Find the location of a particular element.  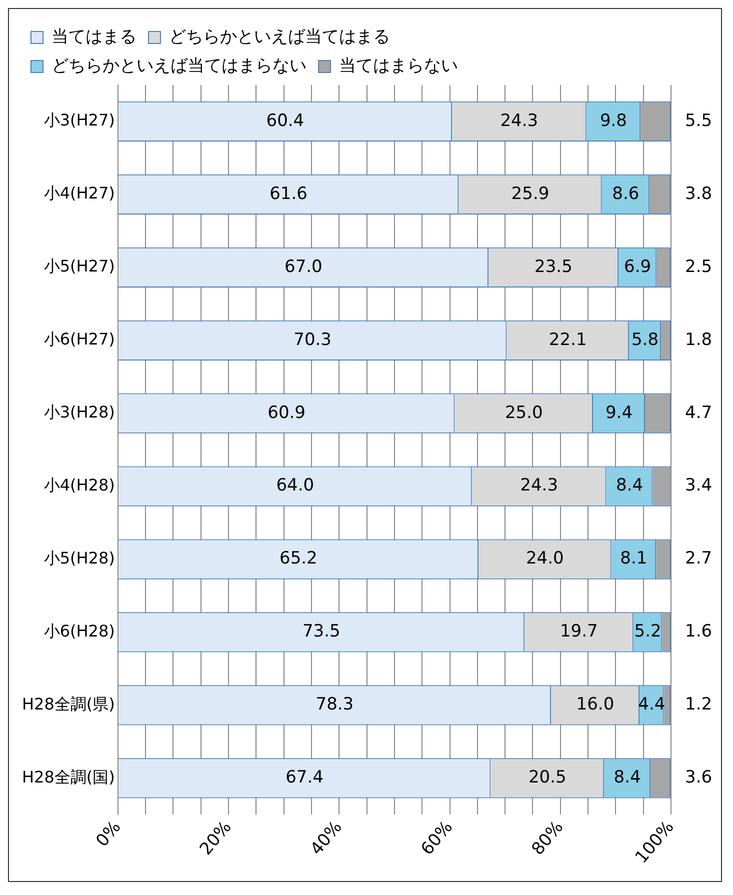

data-label: 73.5 is located at coordinates (321, 632).